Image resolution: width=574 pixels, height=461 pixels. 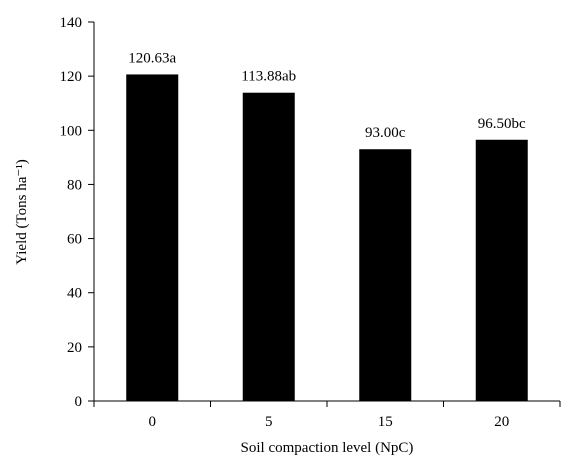 What do you see at coordinates (385, 133) in the screenshot?
I see `data-label-15: 93.00c` at bounding box center [385, 133].